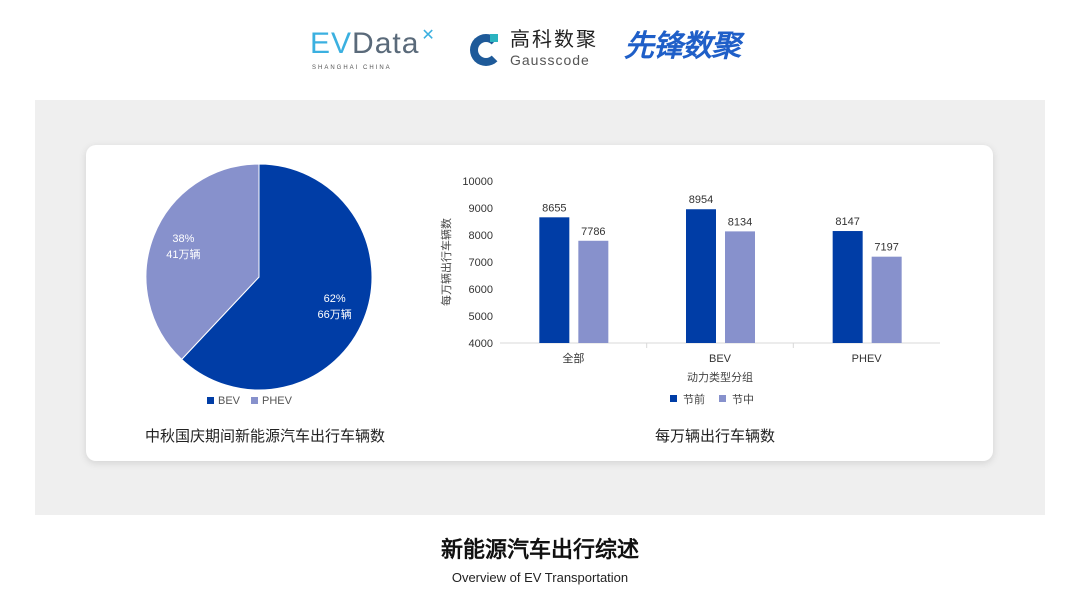  Describe the element at coordinates (335, 299) in the screenshot. I see `pie-label-pct: 62%` at that location.